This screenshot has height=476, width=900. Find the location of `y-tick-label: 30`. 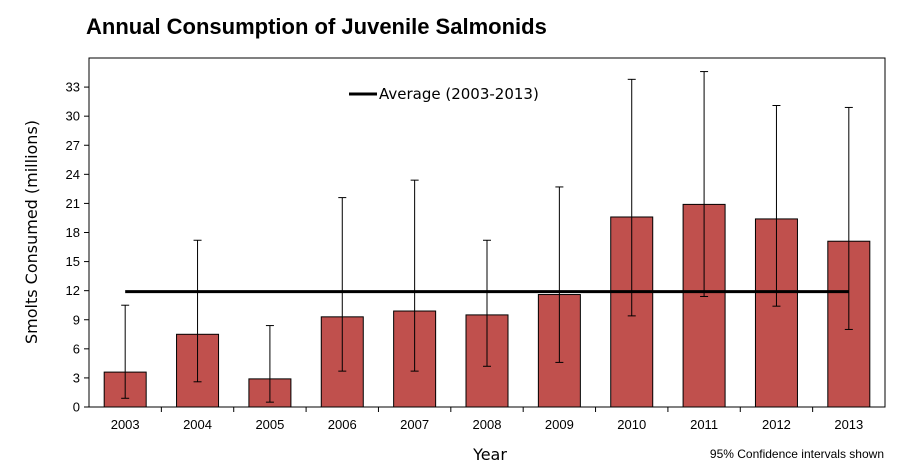

y-tick-label: 30 is located at coordinates (73, 116).